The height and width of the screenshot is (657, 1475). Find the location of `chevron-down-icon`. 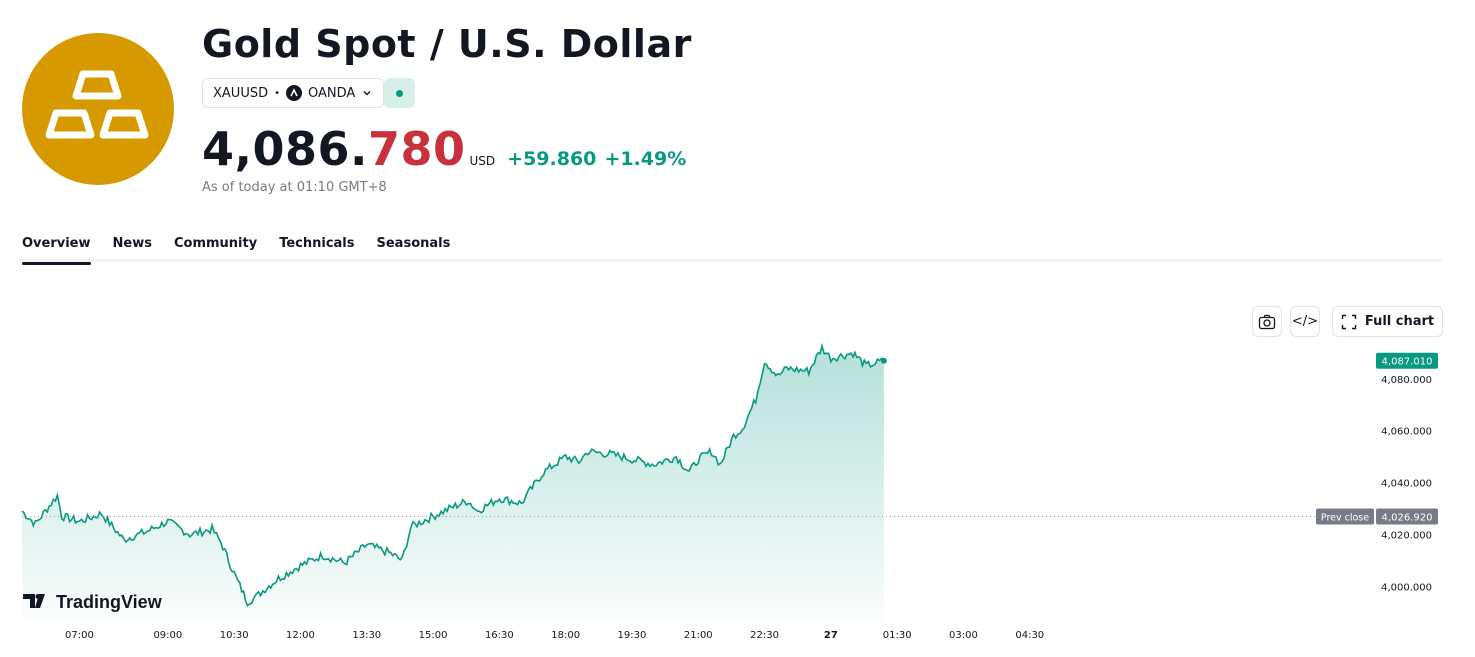

chevron-down-icon is located at coordinates (367, 93).